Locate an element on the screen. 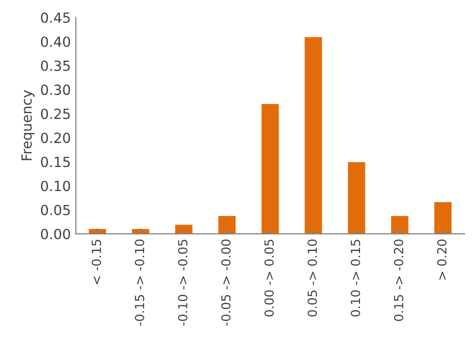 Image resolution: width=474 pixels, height=349 pixels. x-tick-label: 0.05 -> 0.10 is located at coordinates (312, 278).